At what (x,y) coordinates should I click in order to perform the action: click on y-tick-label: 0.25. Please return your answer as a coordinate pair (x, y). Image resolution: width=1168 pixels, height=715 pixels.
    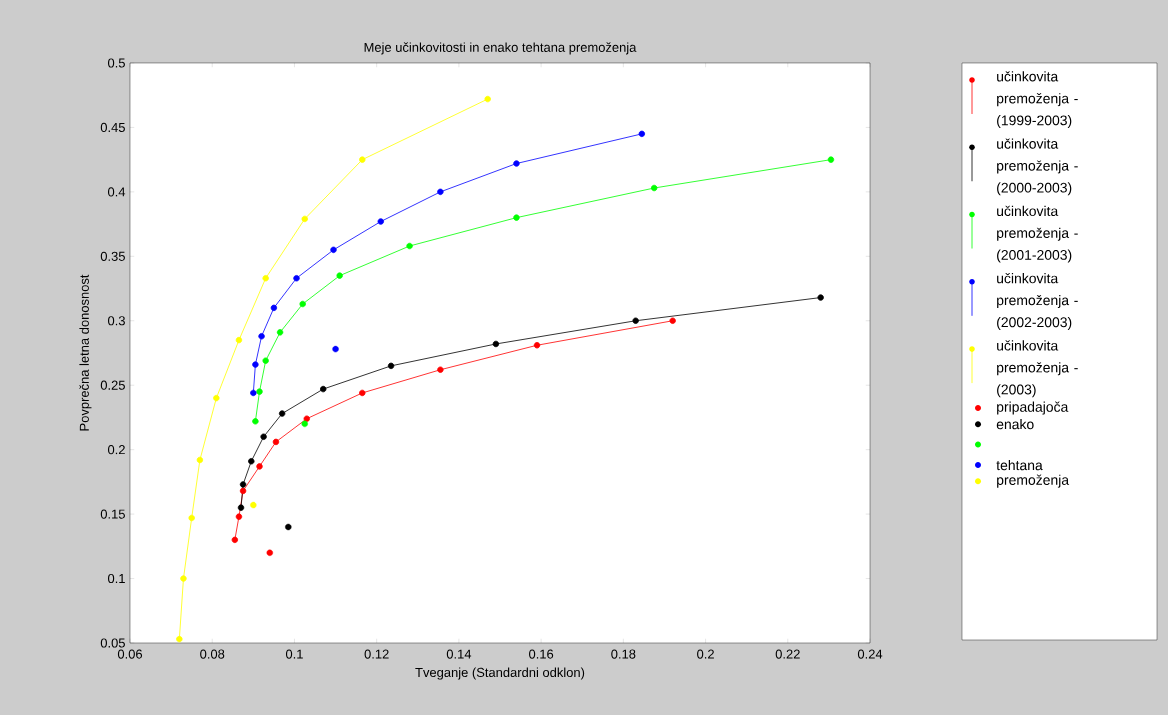
    Looking at the image, I should click on (112, 385).